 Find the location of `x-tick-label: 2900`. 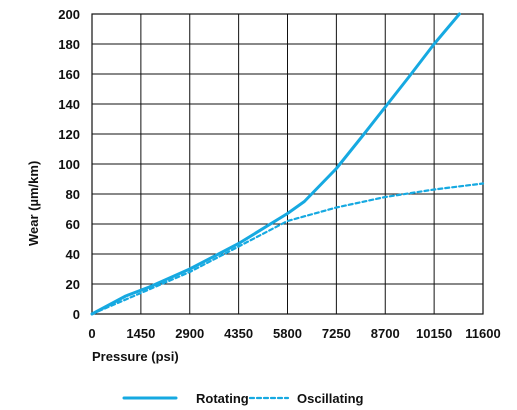

x-tick-label: 2900 is located at coordinates (189, 333).